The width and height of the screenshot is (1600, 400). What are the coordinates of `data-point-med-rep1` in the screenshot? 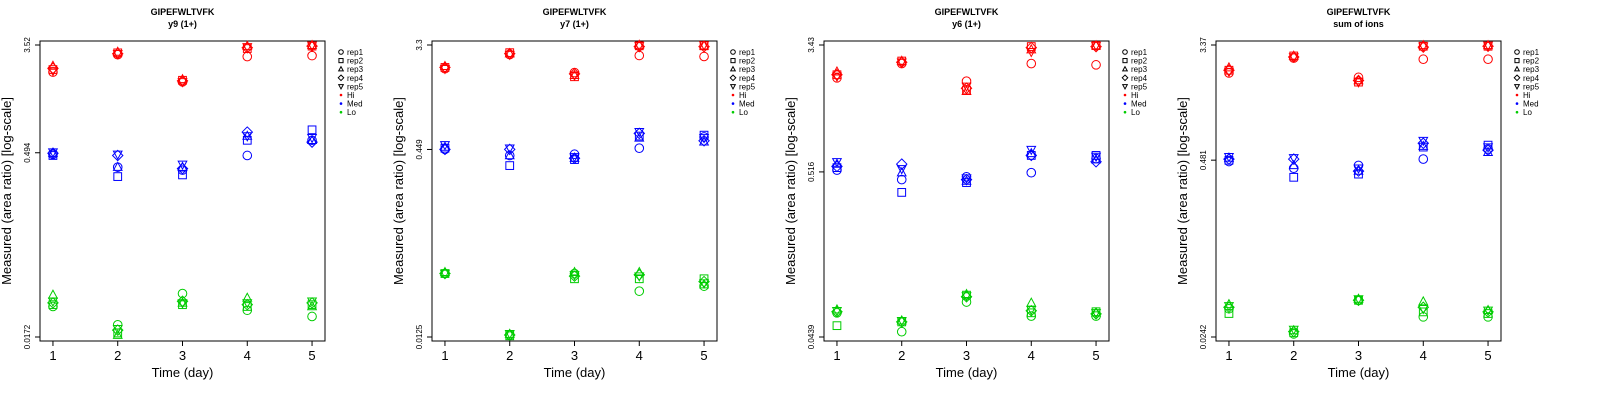 It's located at (247, 155).